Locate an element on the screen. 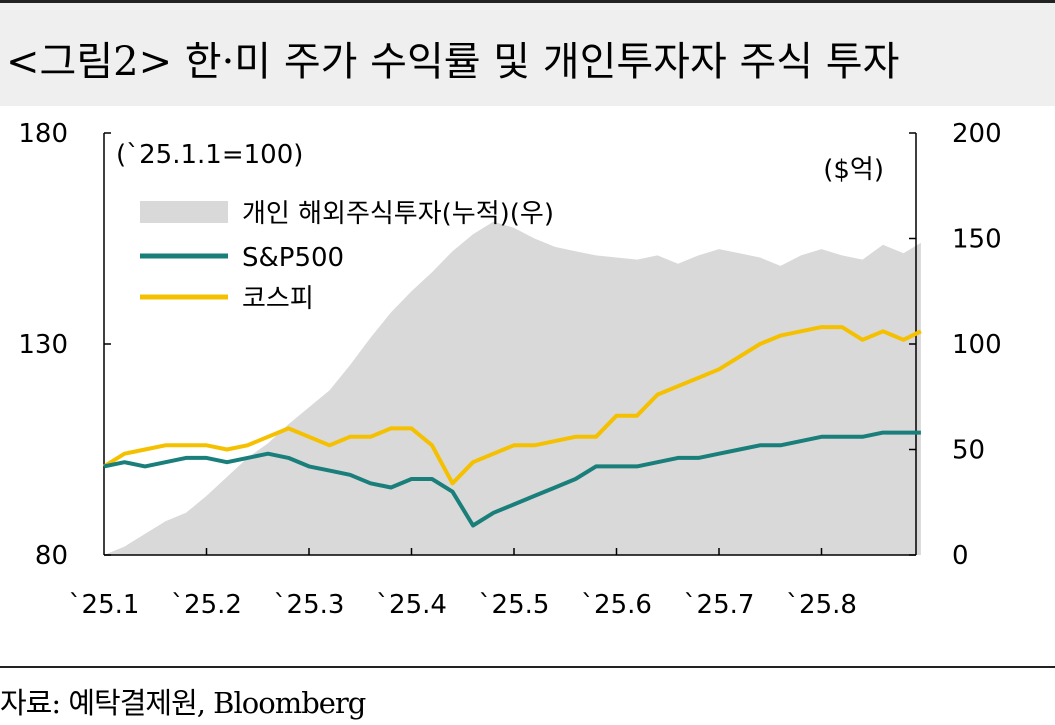 The image size is (1055, 725). legend-swatch-area is located at coordinates (184, 212).